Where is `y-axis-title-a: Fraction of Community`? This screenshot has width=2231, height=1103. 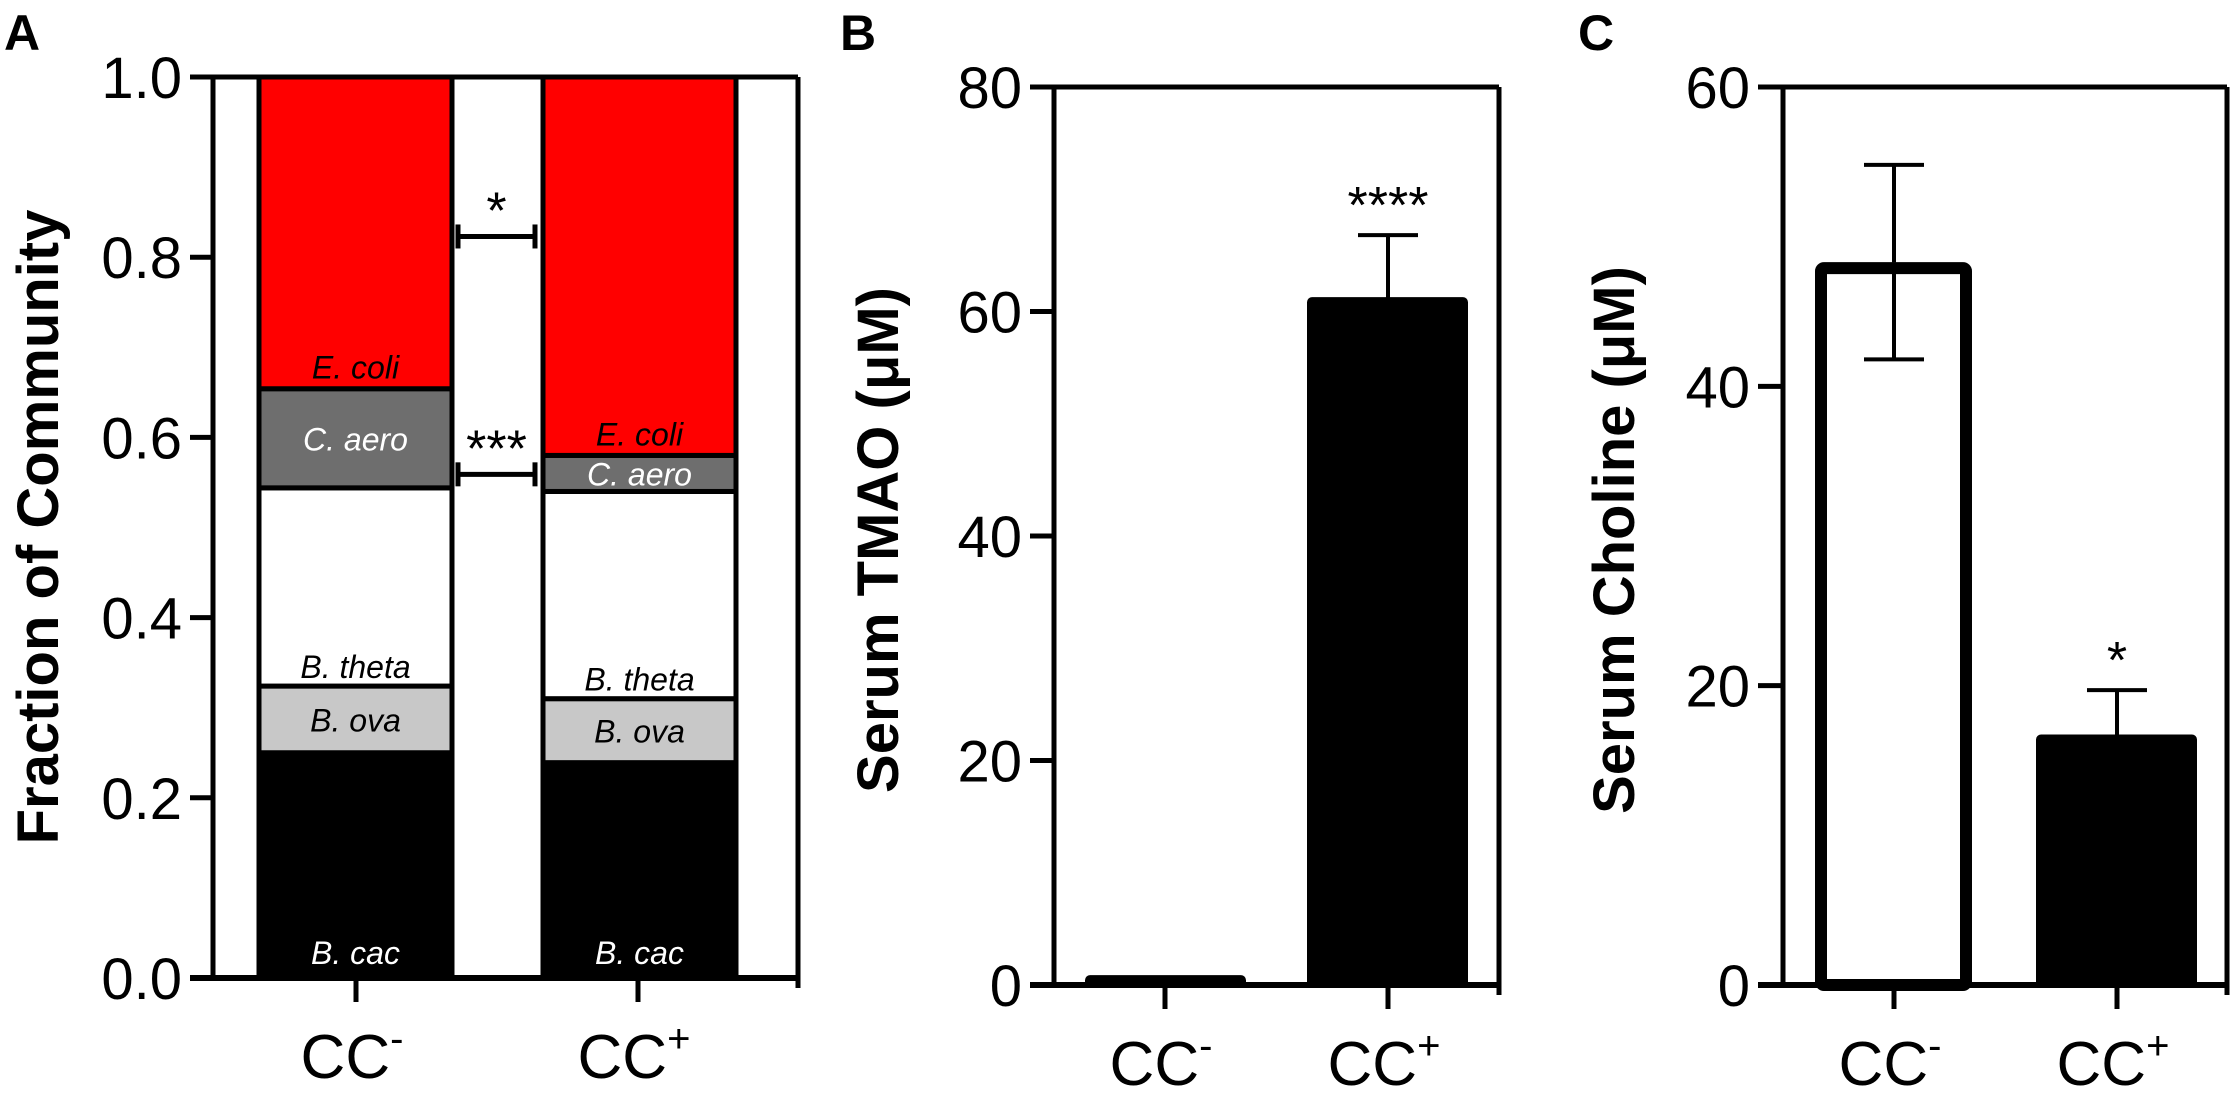 y-axis-title-a: Fraction of Community is located at coordinates (38, 527).